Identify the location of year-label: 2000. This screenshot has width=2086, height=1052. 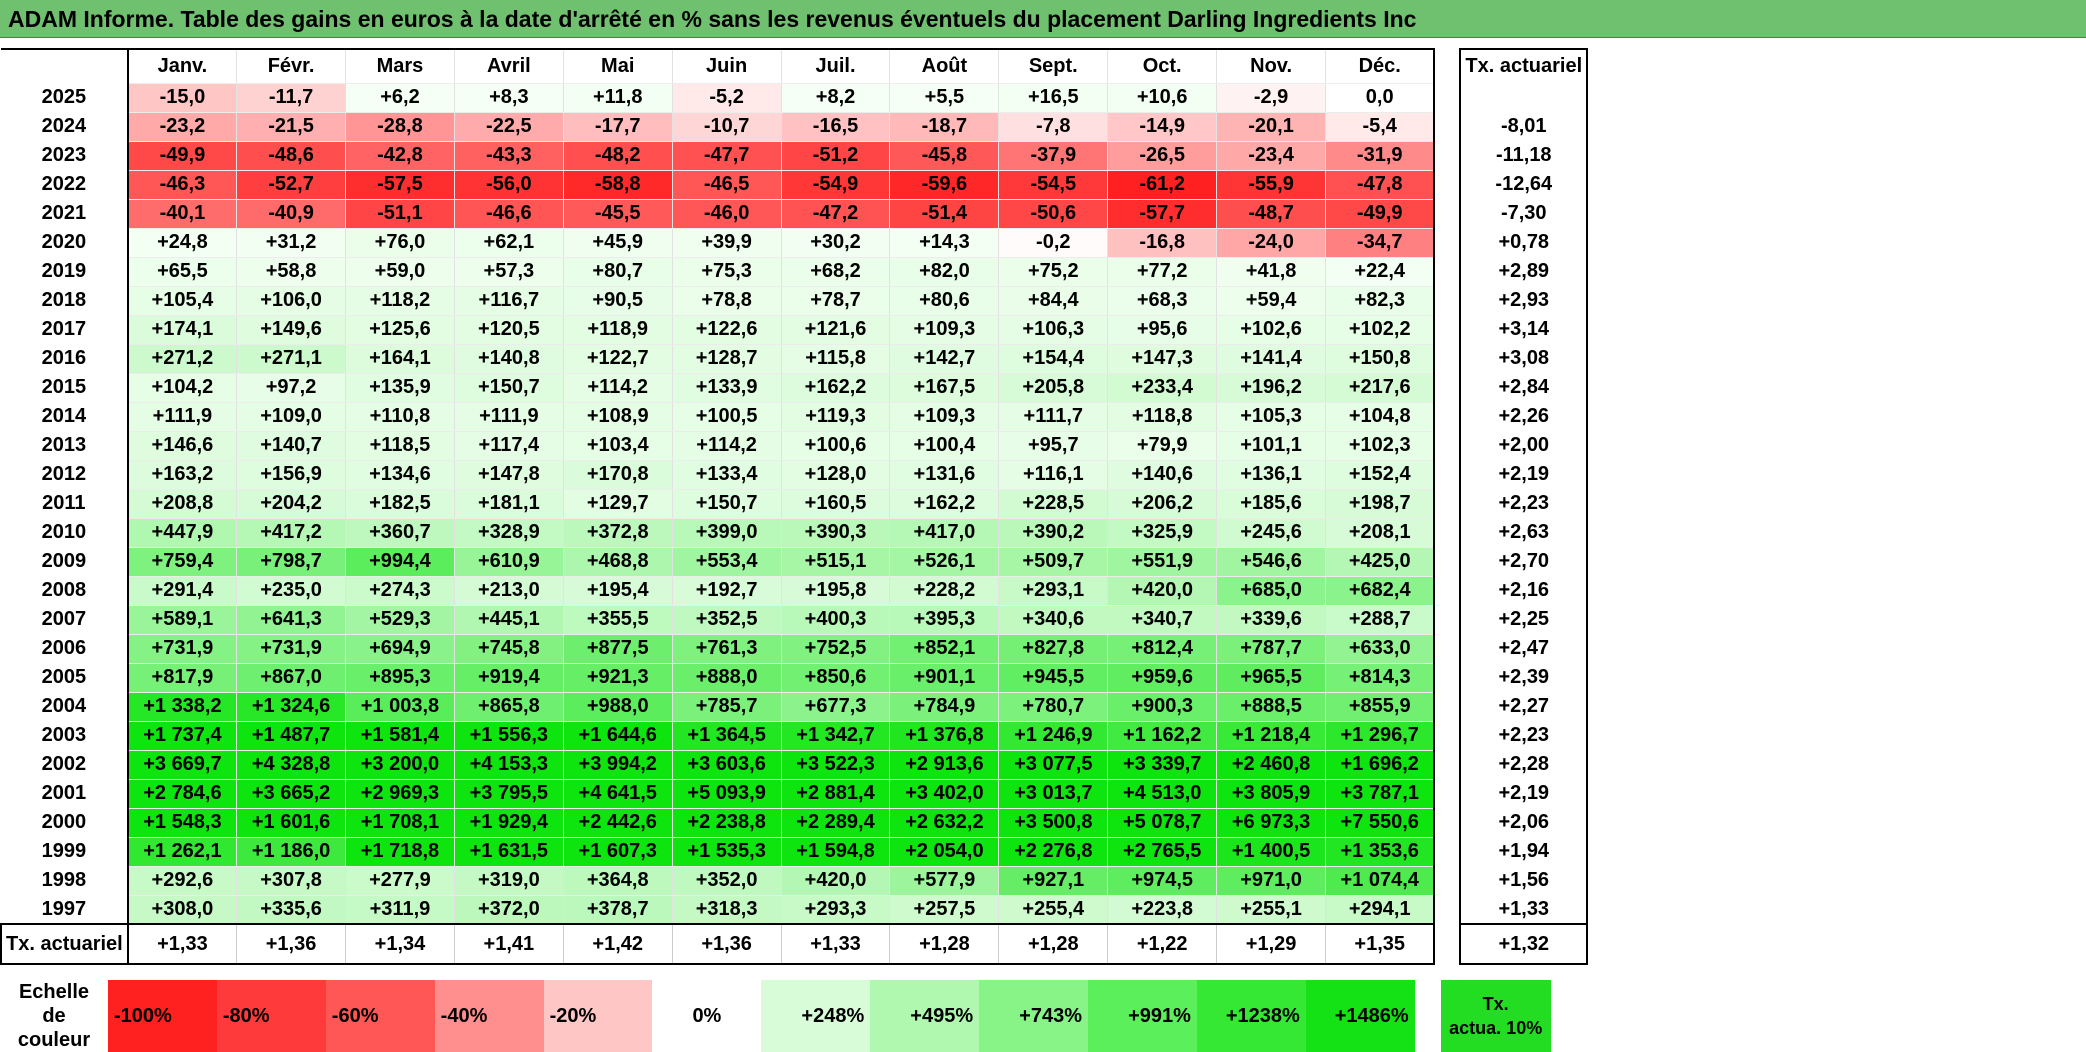
(64, 822).